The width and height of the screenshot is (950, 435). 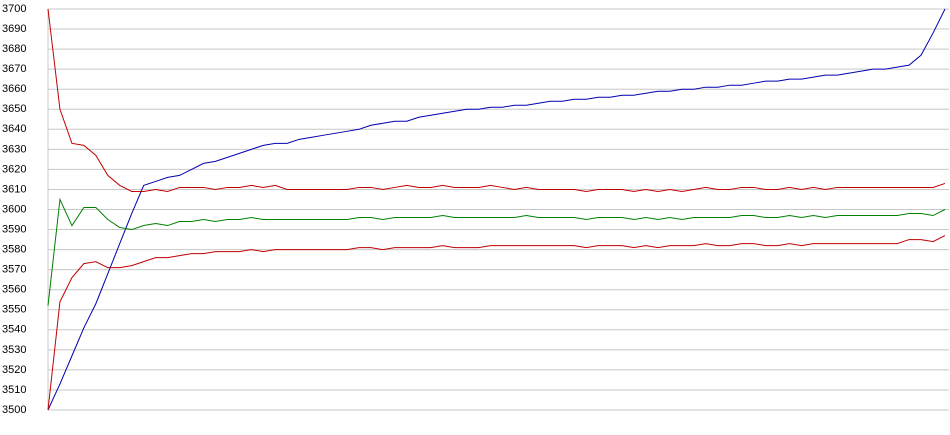 What do you see at coordinates (14, 169) in the screenshot?
I see `y-tick-label: 3620` at bounding box center [14, 169].